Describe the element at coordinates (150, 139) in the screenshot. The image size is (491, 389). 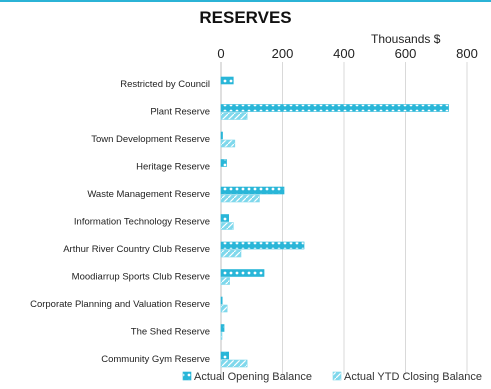
I see `category-label: Town Development Reserve` at that location.